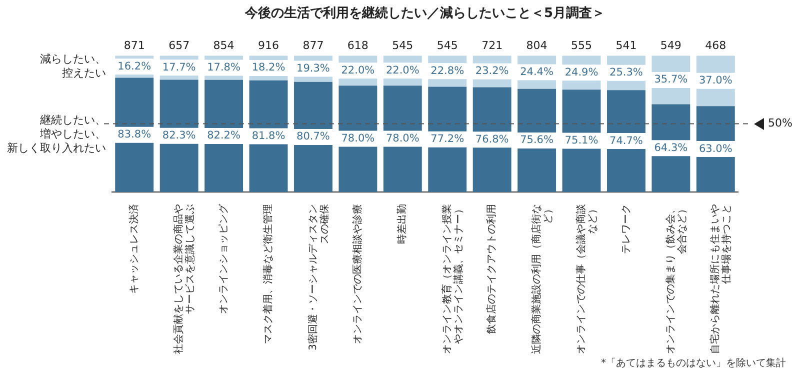 The height and width of the screenshot is (380, 800). Describe the element at coordinates (587, 279) in the screenshot. I see `x-tick-label: オンラインでの仕事（会議や商談など）` at that location.